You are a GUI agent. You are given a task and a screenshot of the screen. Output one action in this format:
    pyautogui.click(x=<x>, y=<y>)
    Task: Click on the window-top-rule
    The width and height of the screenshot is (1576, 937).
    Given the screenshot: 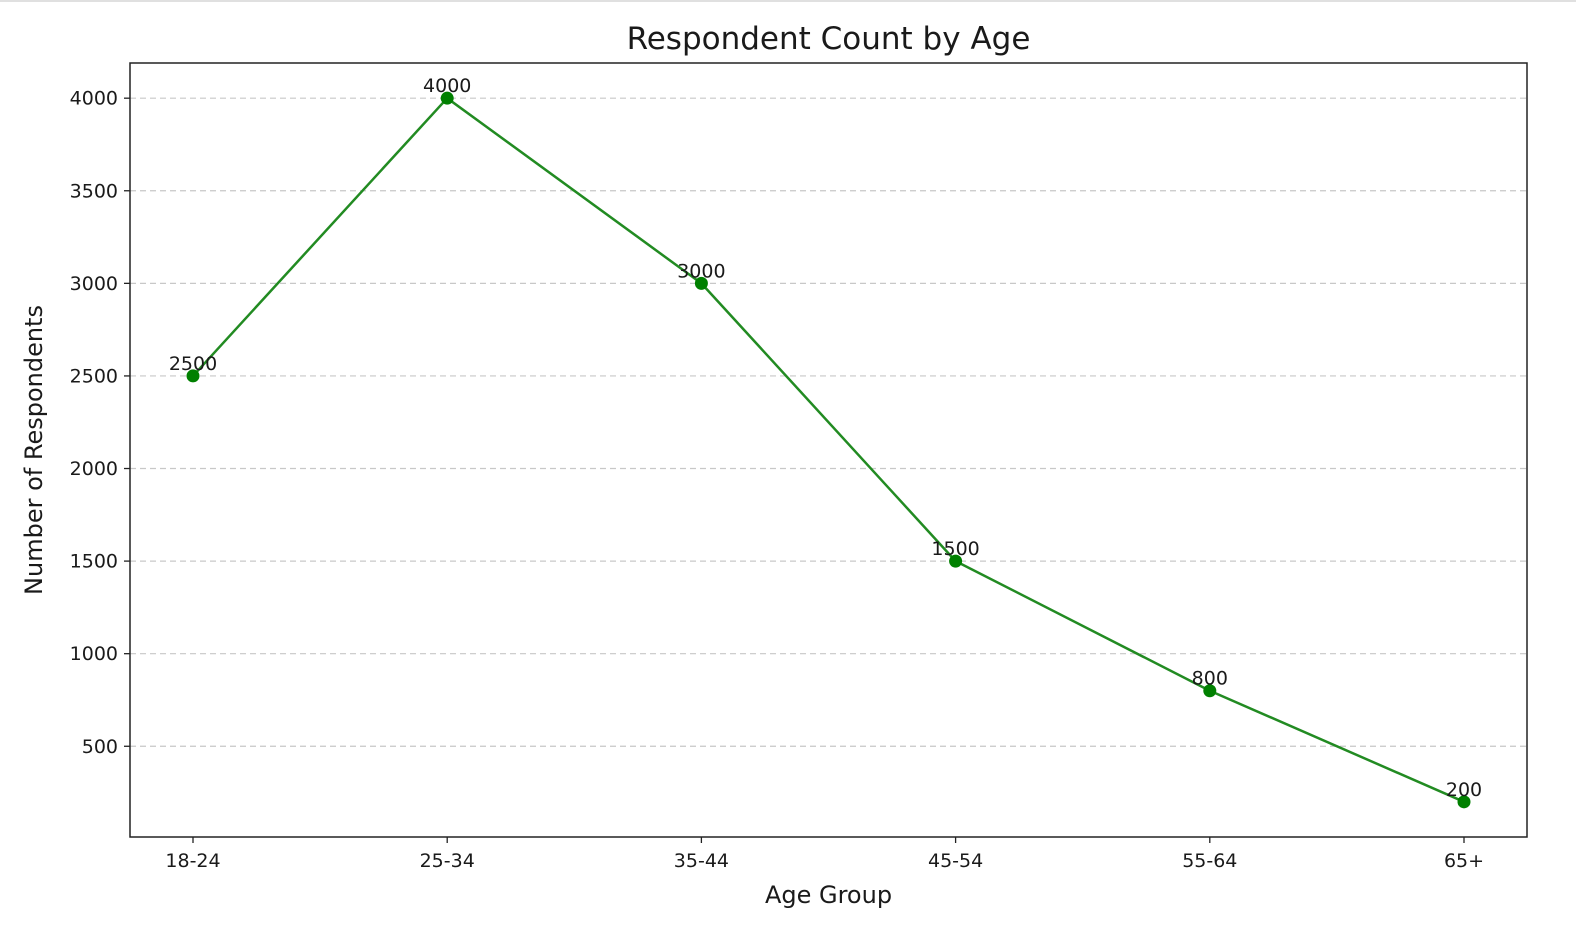 What is the action you would take?
    pyautogui.click(x=788, y=1)
    